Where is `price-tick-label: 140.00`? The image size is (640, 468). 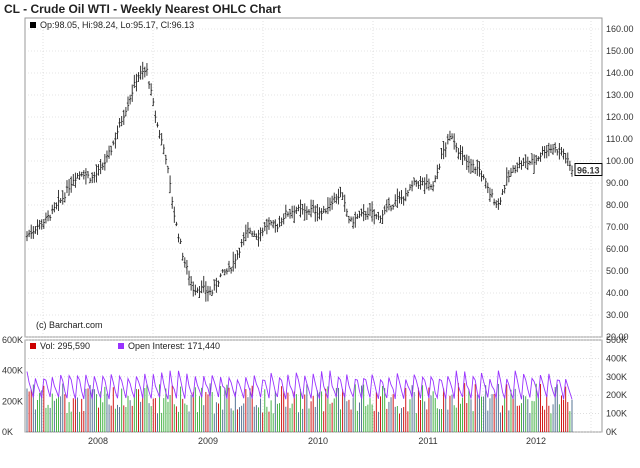
price-tick-label: 140.00 is located at coordinates (620, 73).